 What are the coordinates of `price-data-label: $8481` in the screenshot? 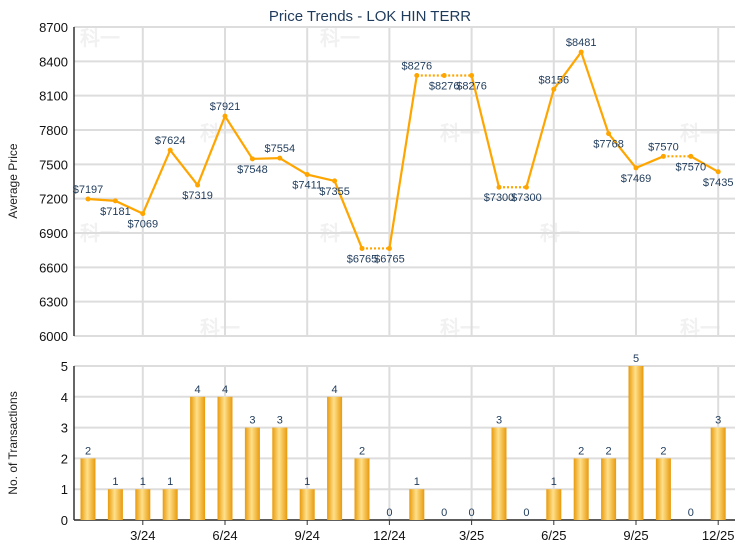 It's located at (581, 43).